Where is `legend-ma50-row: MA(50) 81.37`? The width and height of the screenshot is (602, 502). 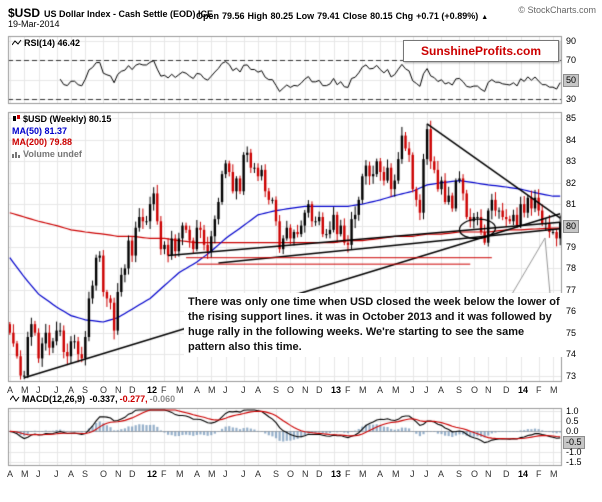 legend-ma50-row: MA(50) 81.37 is located at coordinates (61, 132).